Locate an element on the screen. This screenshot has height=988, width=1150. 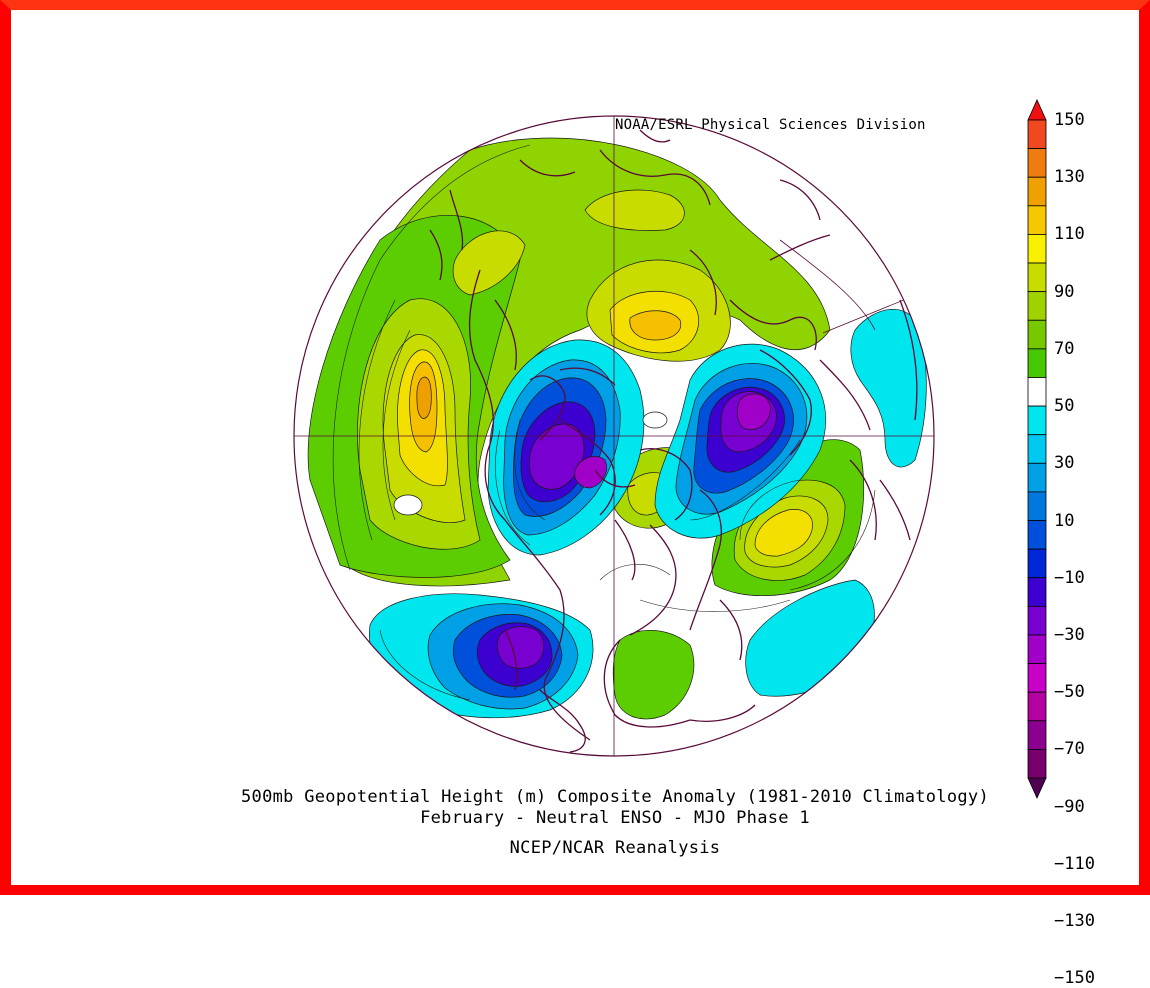
colorbar-label: 30 is located at coordinates (1064, 463).